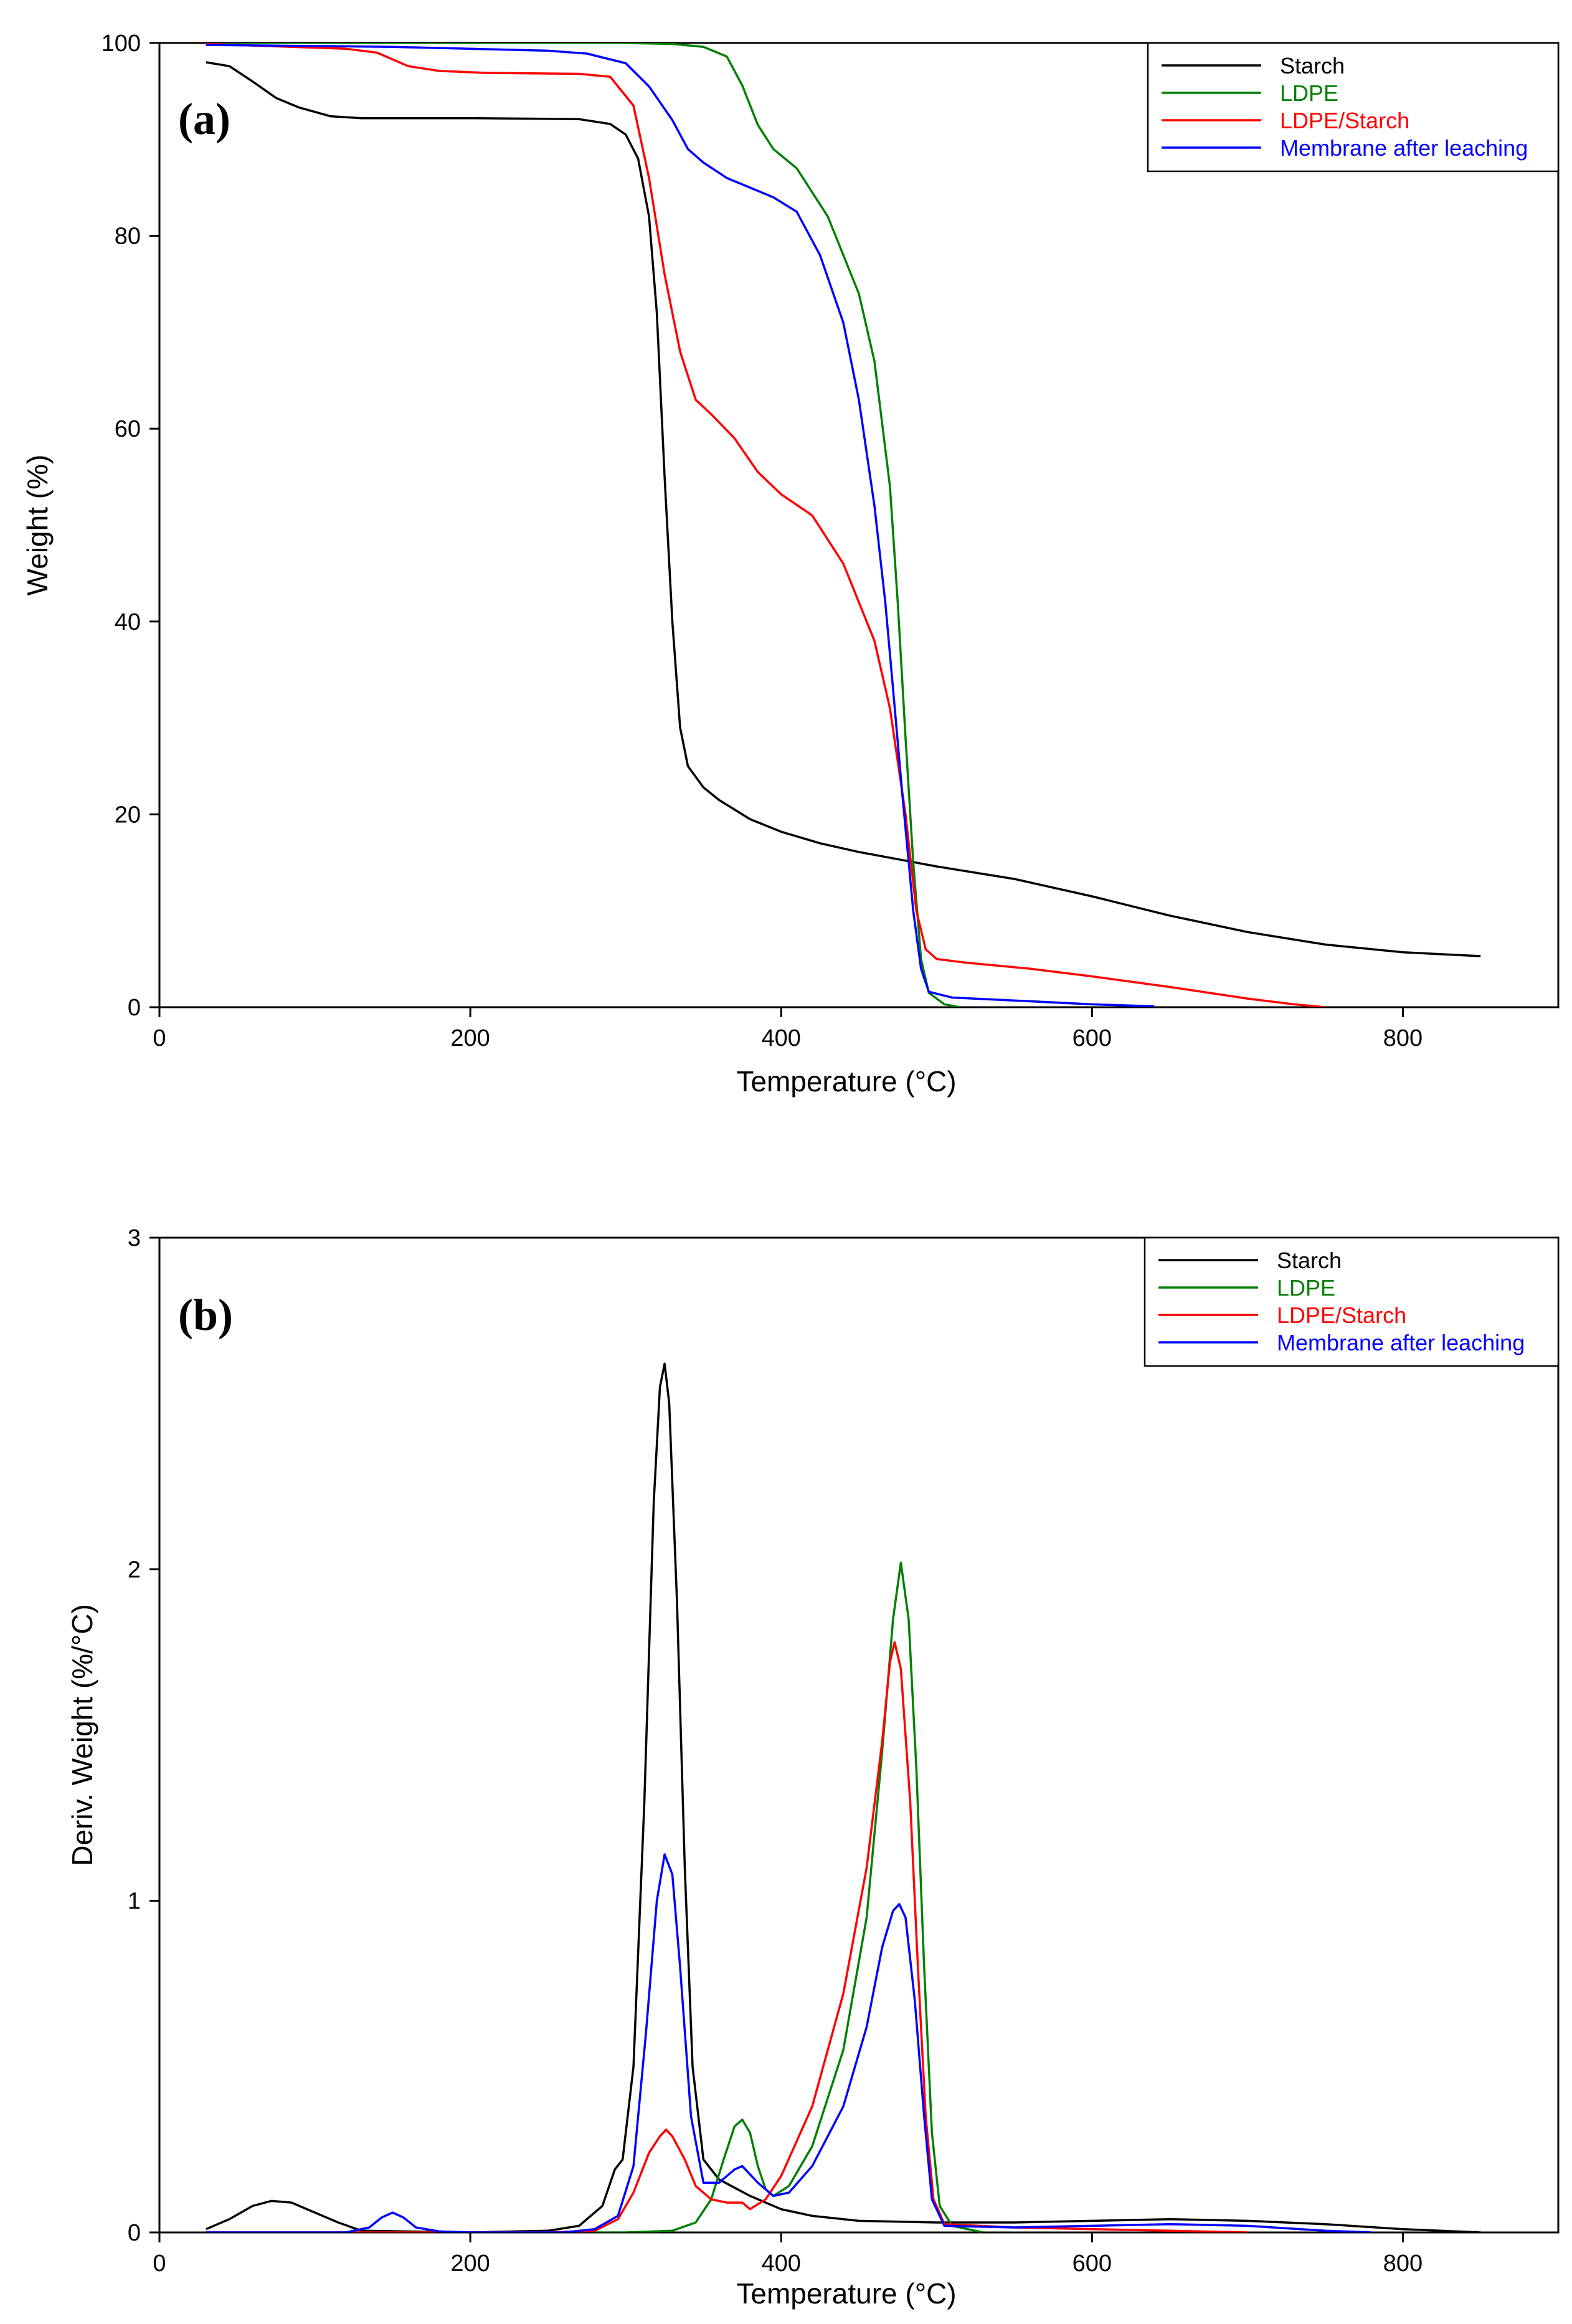 Image resolution: width=1572 pixels, height=2324 pixels. I want to click on panel-label: (a), so click(204, 119).